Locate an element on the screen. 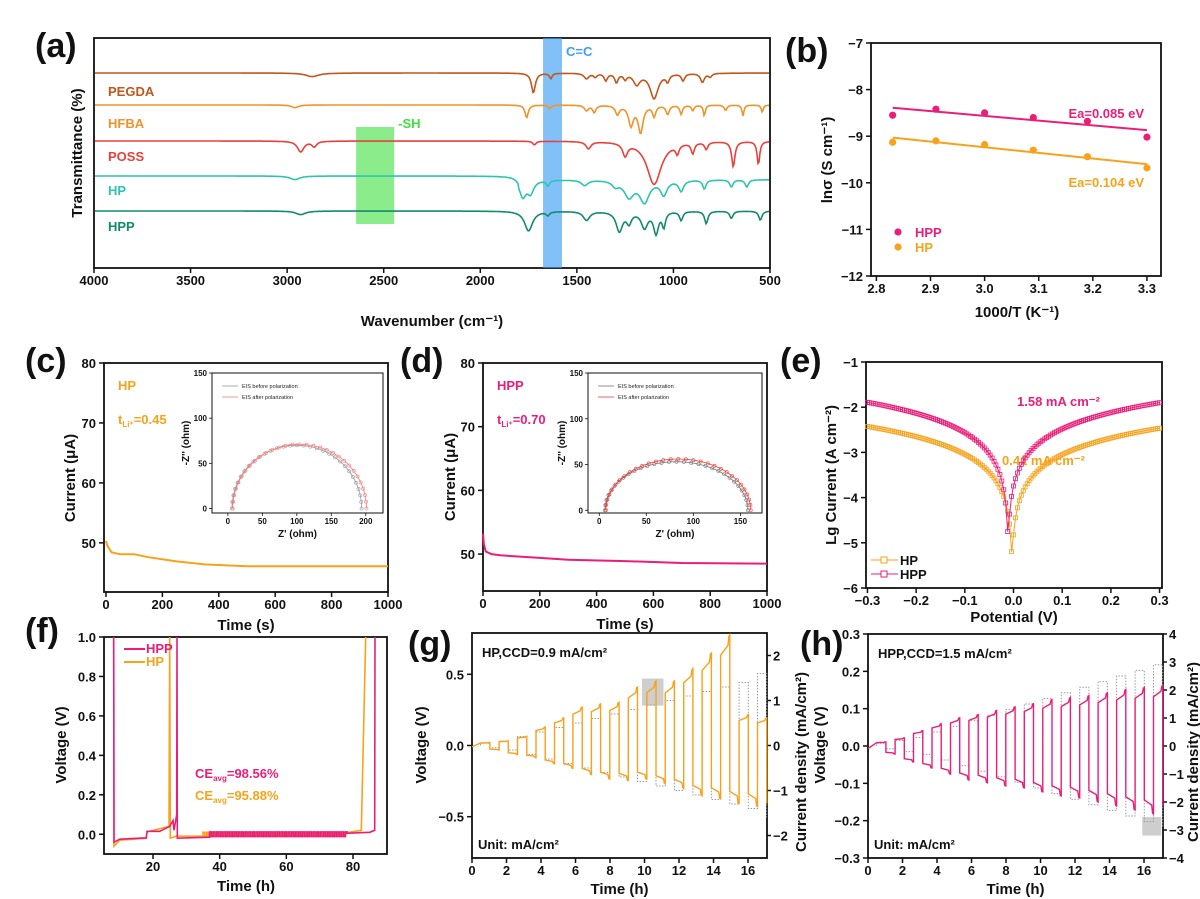 The width and height of the screenshot is (1200, 899). panel-label: (g) is located at coordinates (429, 644).